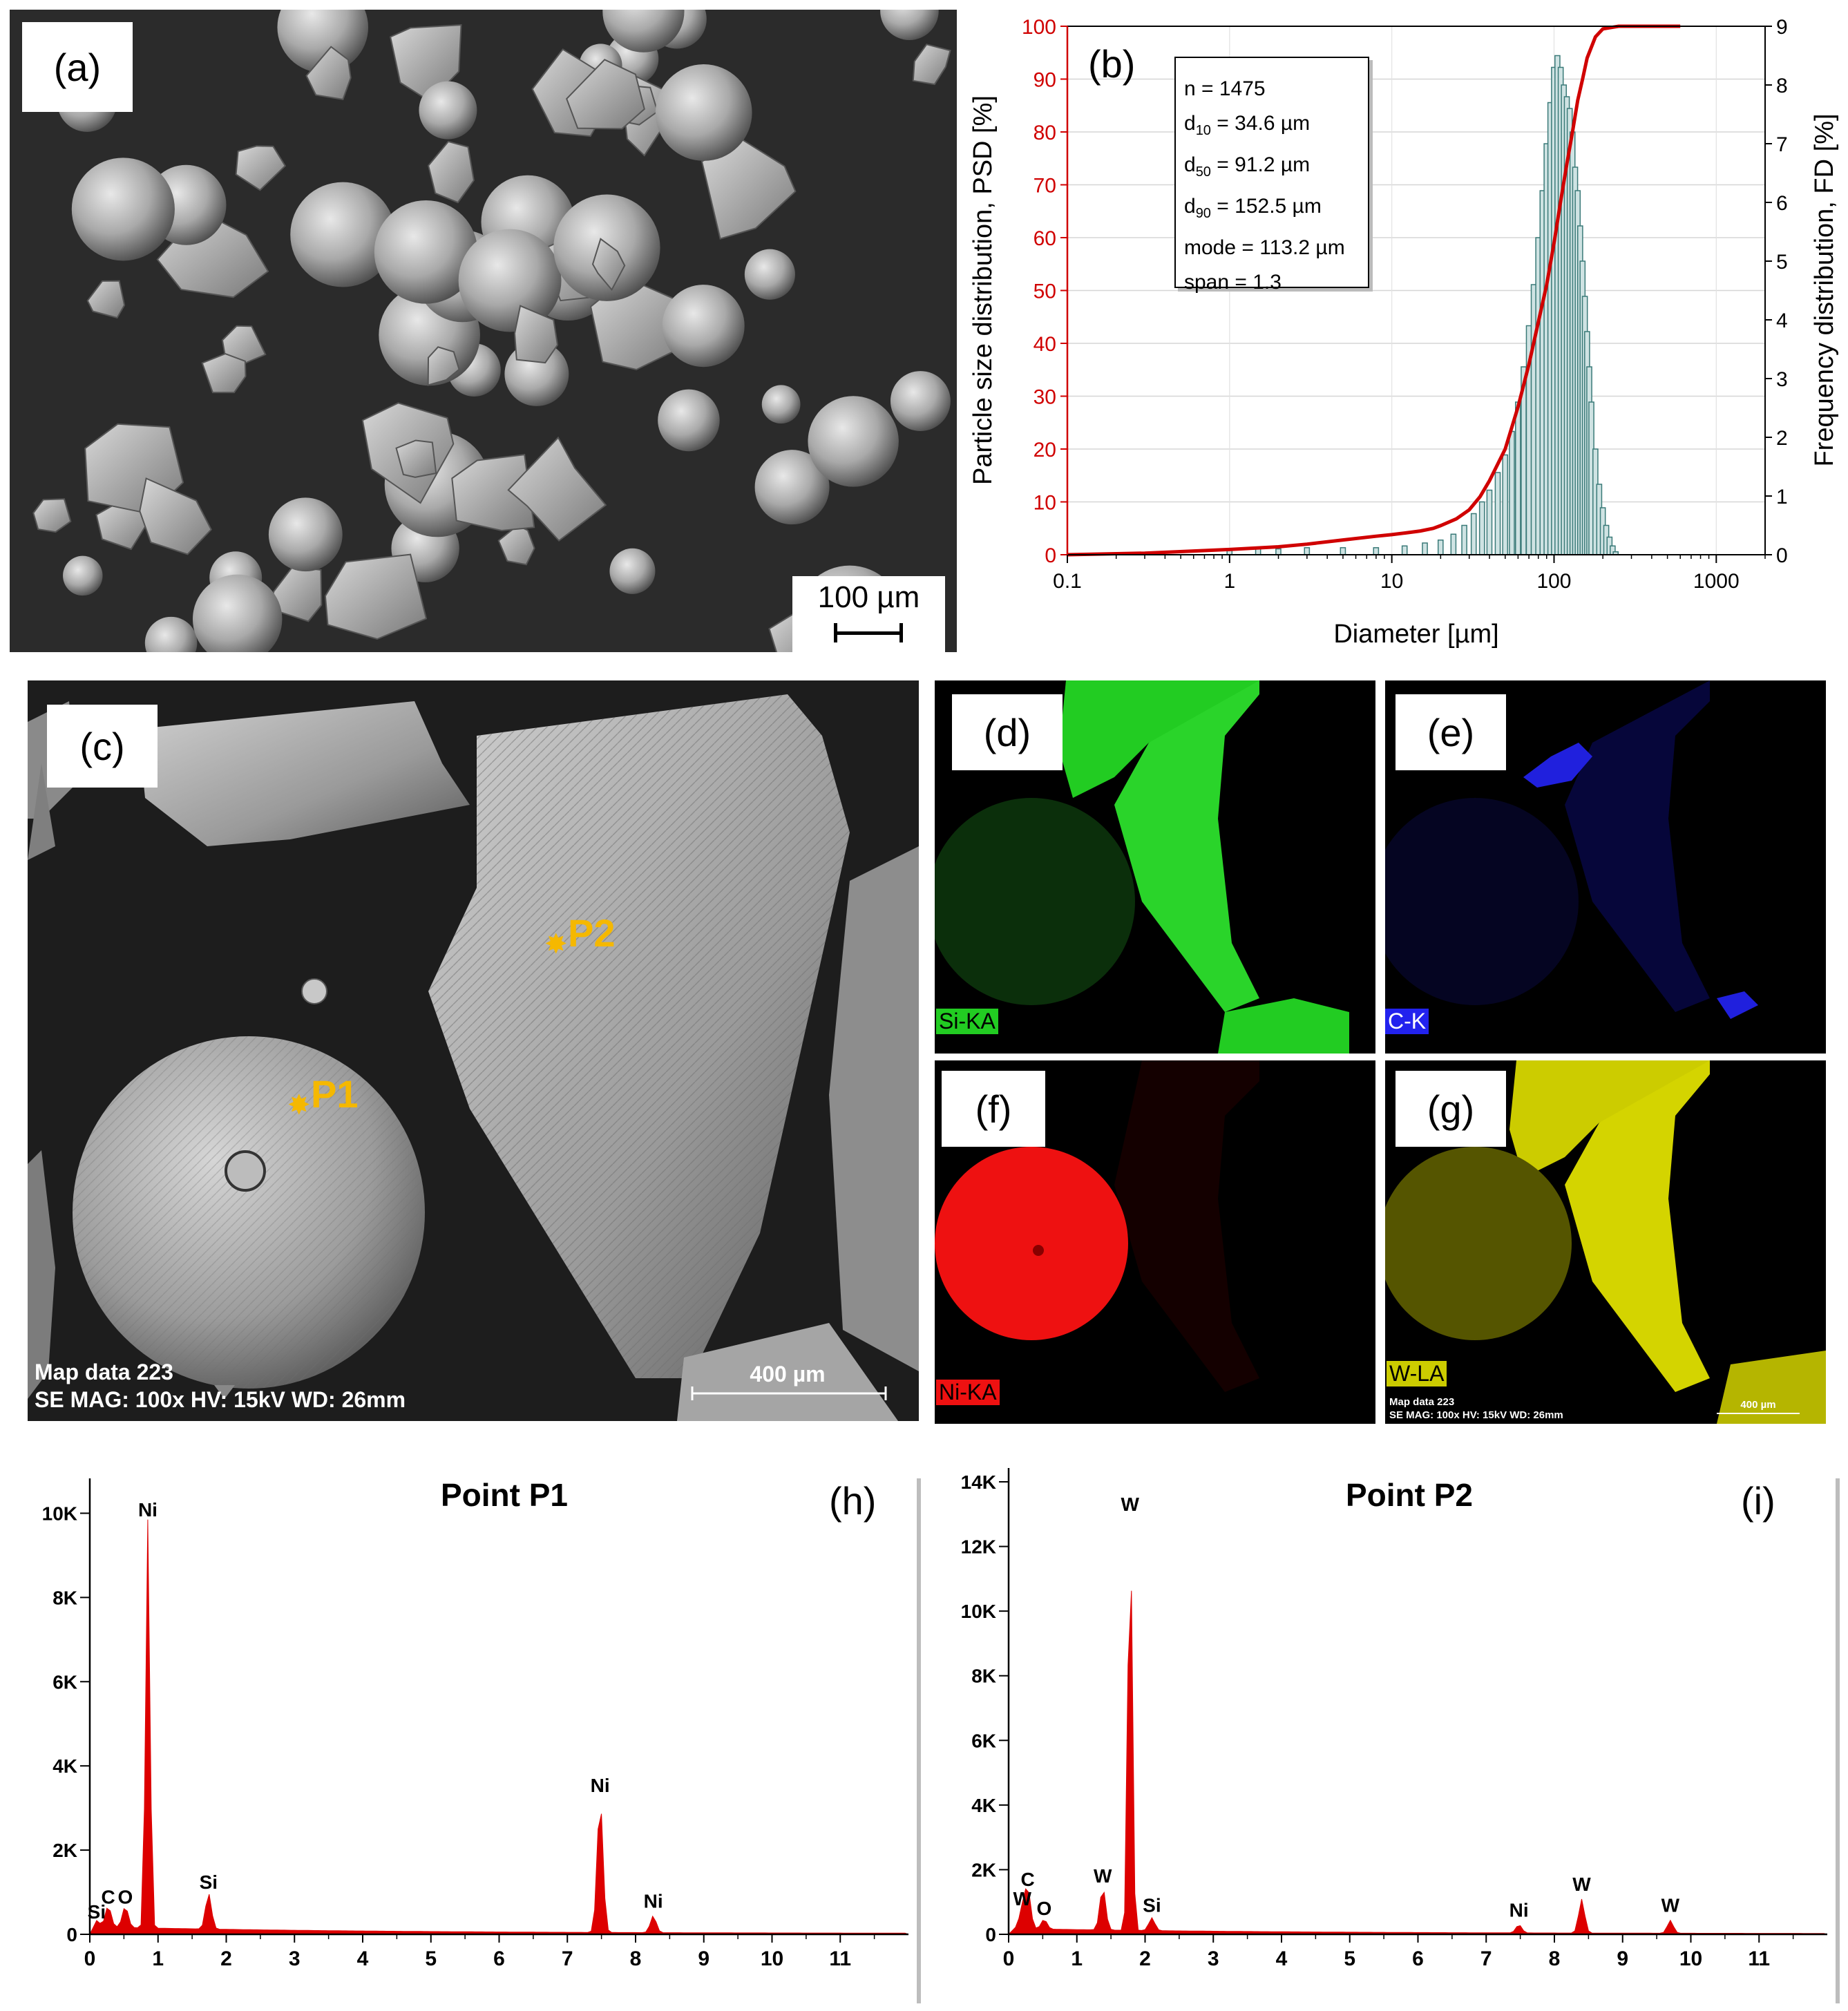 This screenshot has height=2011, width=1848. Describe the element at coordinates (1782, 379) in the screenshot. I see `y2-tick-label: 3` at that location.